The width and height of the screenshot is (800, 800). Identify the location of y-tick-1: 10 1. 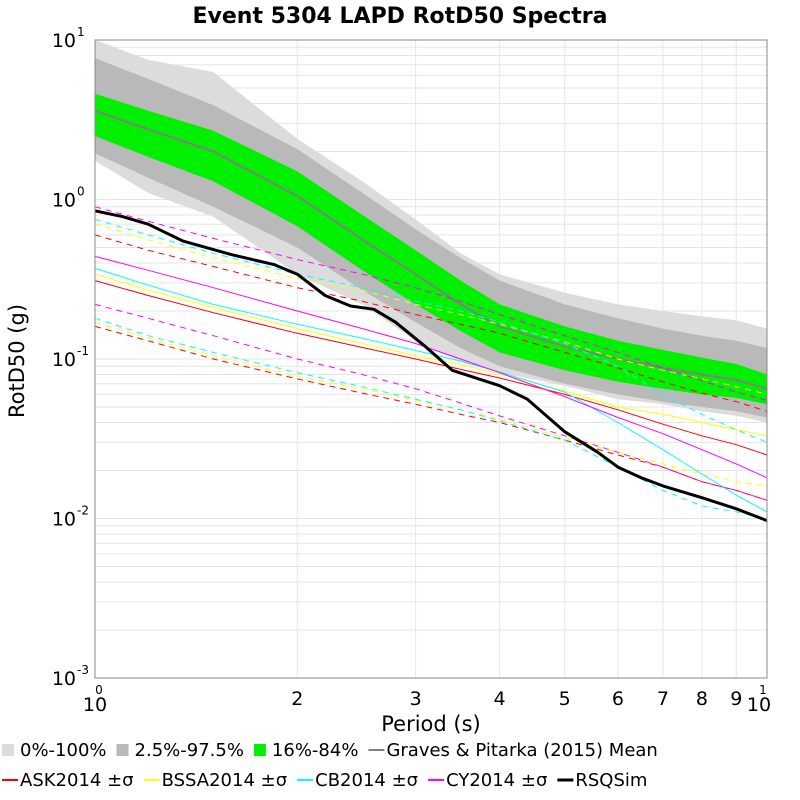
(68, 38).